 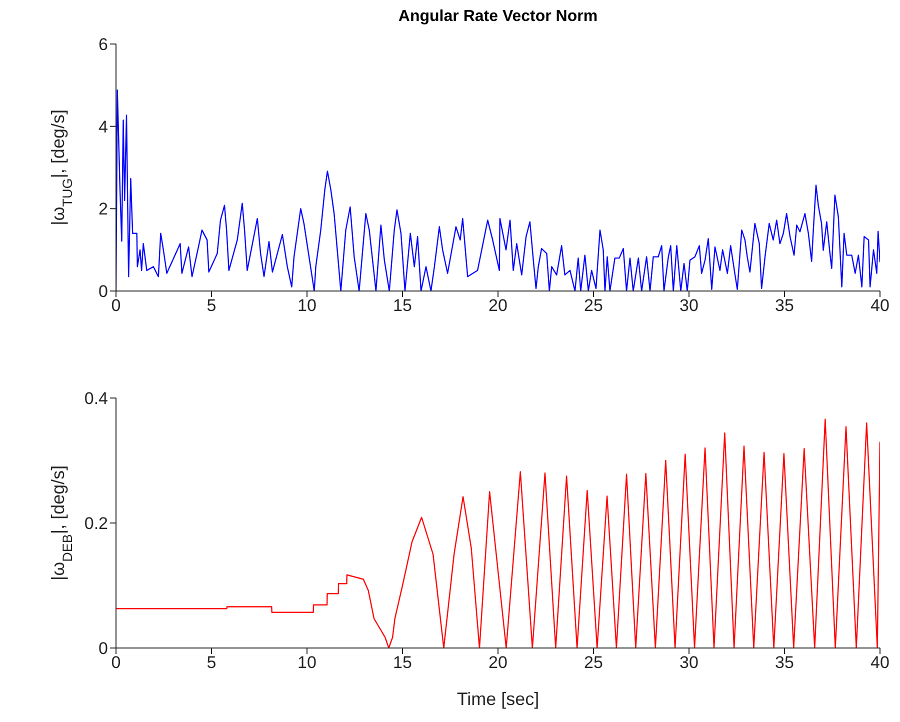 I want to click on y-tick-label: 0.2, so click(x=96, y=524).